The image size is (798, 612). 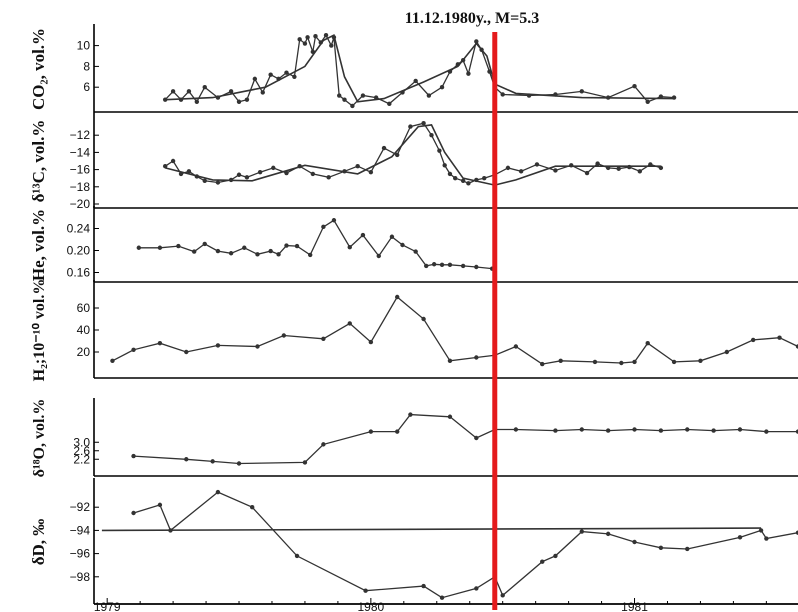 I want to click on y-axis-label: CO₂, vol.%, so click(x=38, y=69).